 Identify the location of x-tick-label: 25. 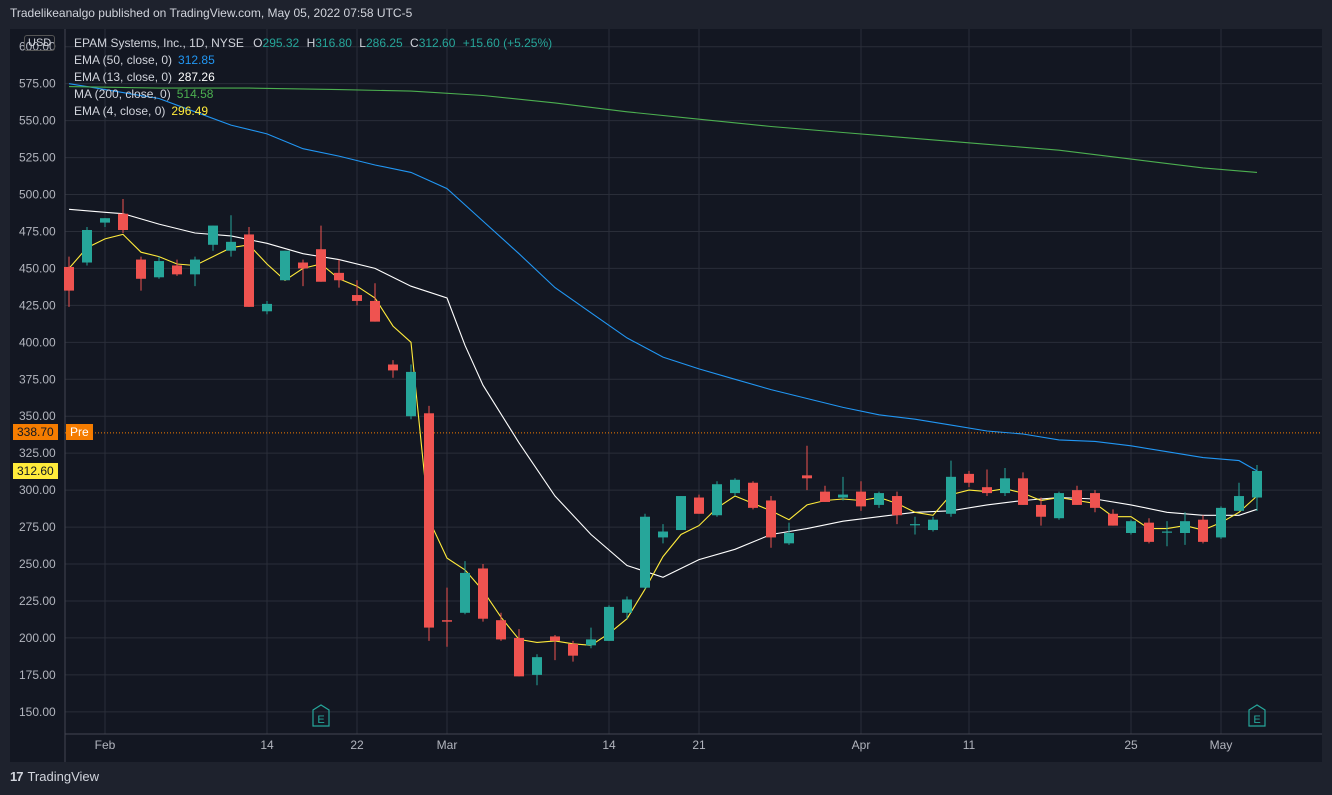
(1131, 745).